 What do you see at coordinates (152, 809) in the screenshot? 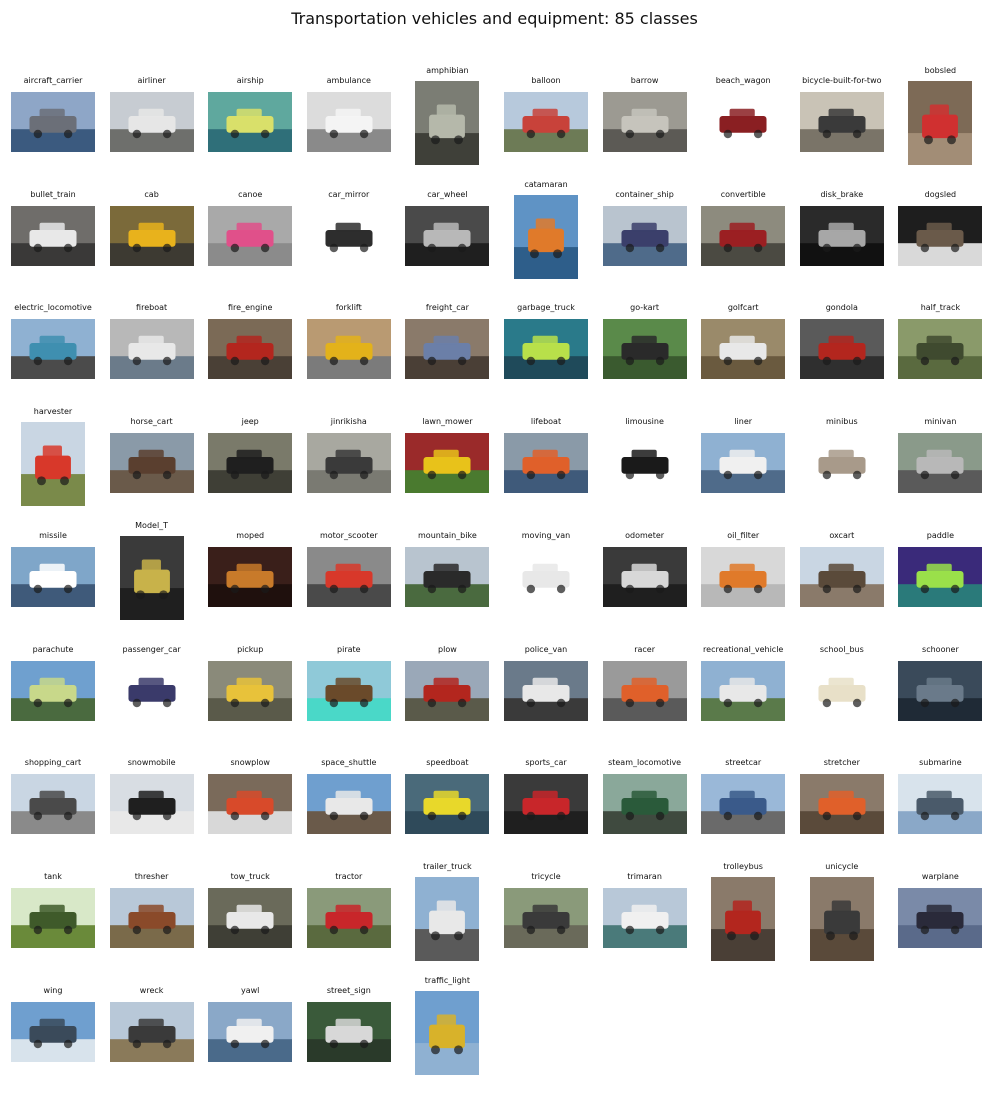
I see `grid-cell: snowmobile` at bounding box center [152, 809].